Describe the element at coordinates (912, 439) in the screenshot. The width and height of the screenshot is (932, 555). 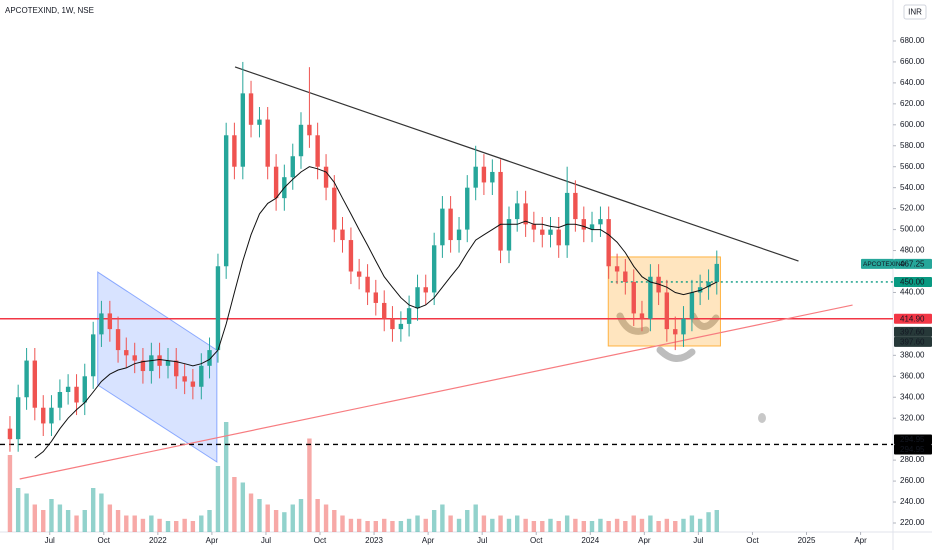
I see `price-label: 294.95` at that location.